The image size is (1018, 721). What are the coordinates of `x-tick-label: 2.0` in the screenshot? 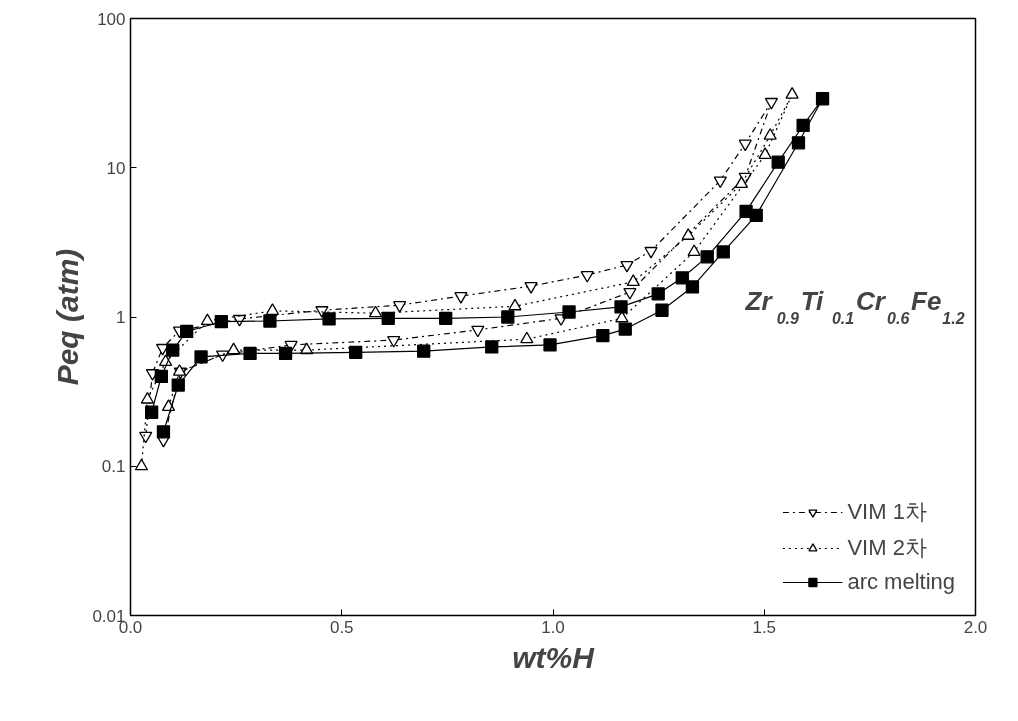 It's located at (975, 627).